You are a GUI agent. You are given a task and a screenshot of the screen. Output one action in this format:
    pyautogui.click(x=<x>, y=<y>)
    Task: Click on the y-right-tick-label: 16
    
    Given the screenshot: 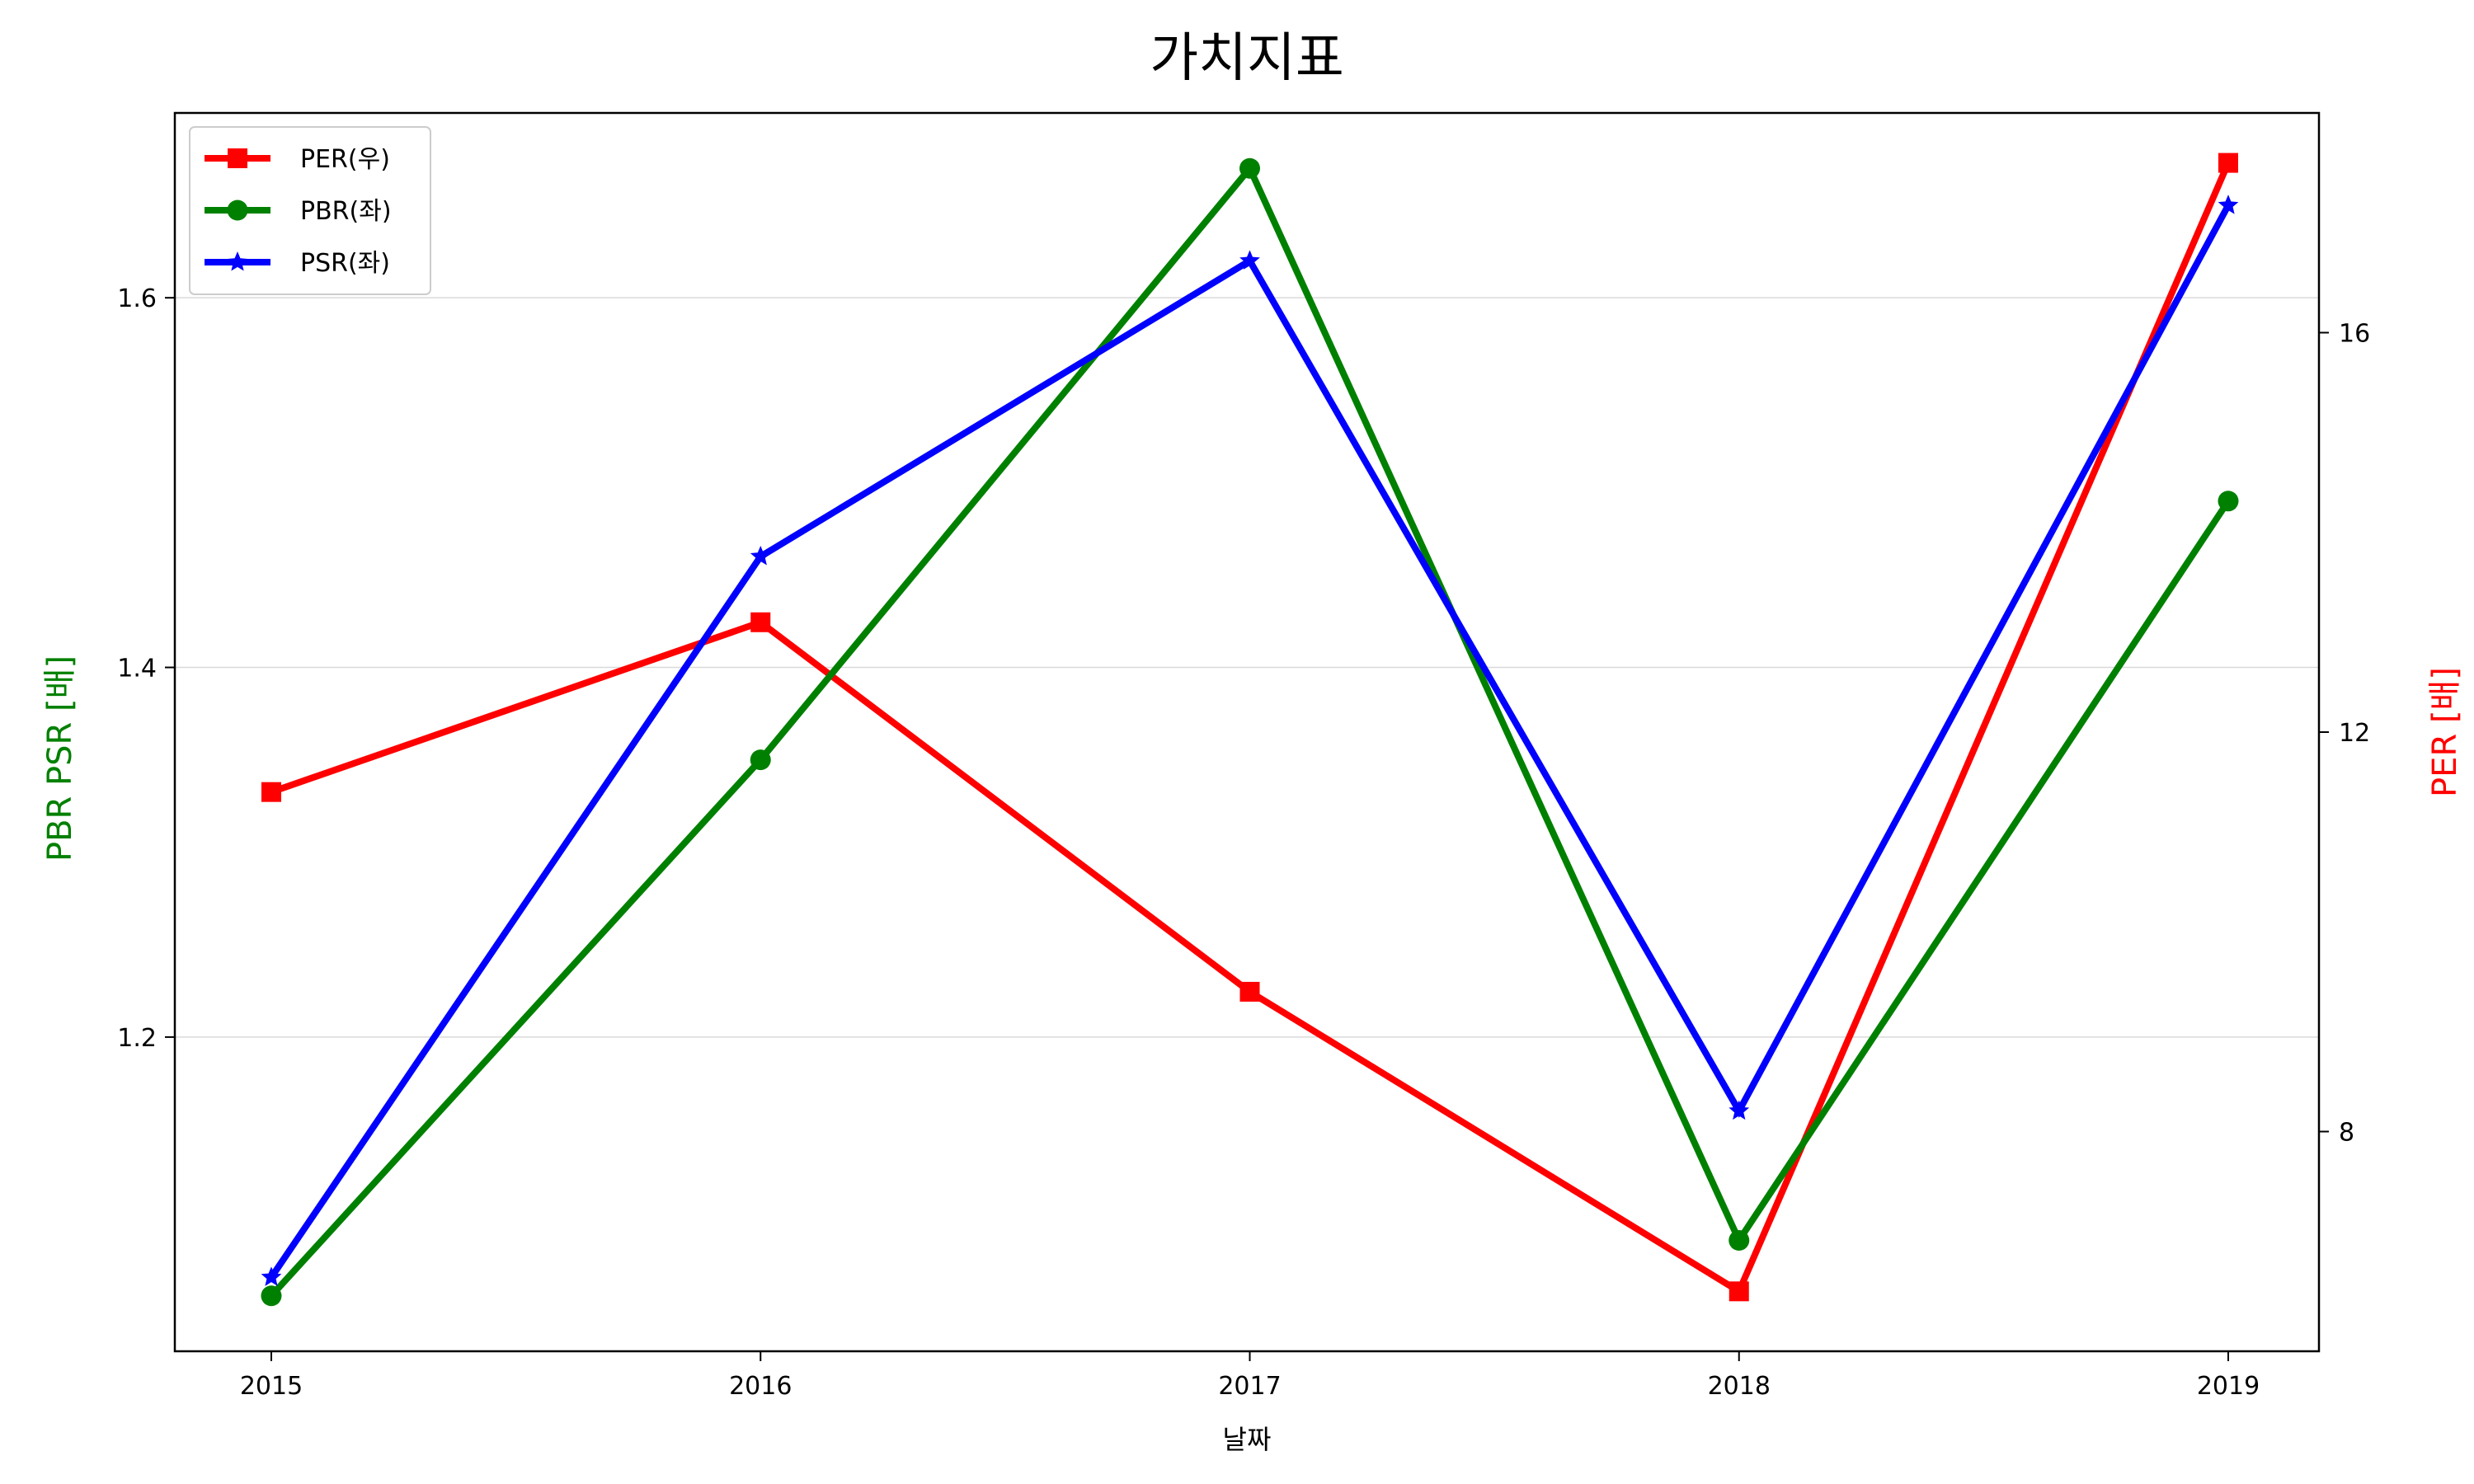 What is the action you would take?
    pyautogui.click(x=2354, y=333)
    